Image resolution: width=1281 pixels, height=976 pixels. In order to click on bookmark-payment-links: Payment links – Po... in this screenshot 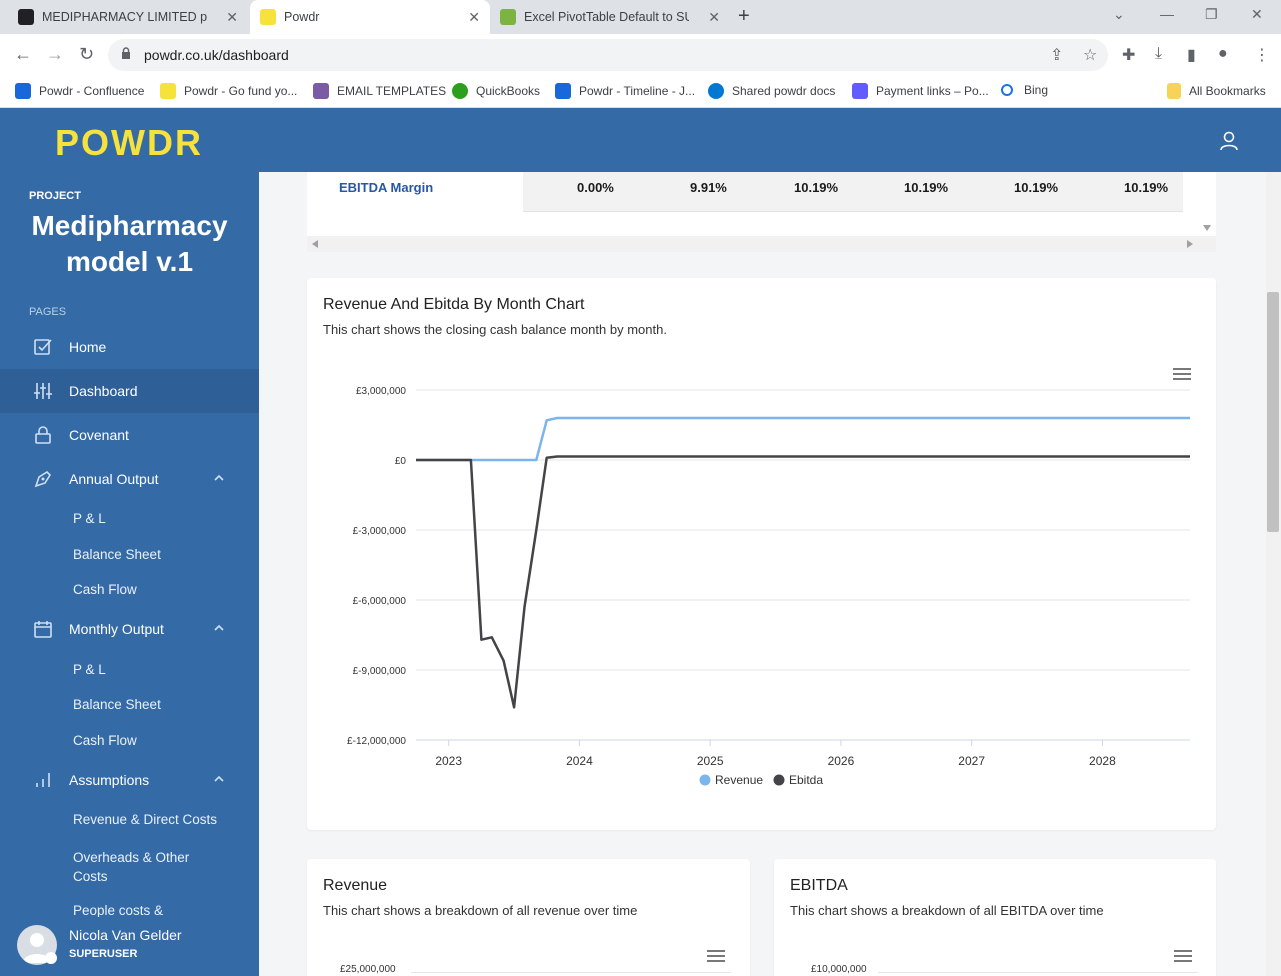, I will do `click(920, 91)`.